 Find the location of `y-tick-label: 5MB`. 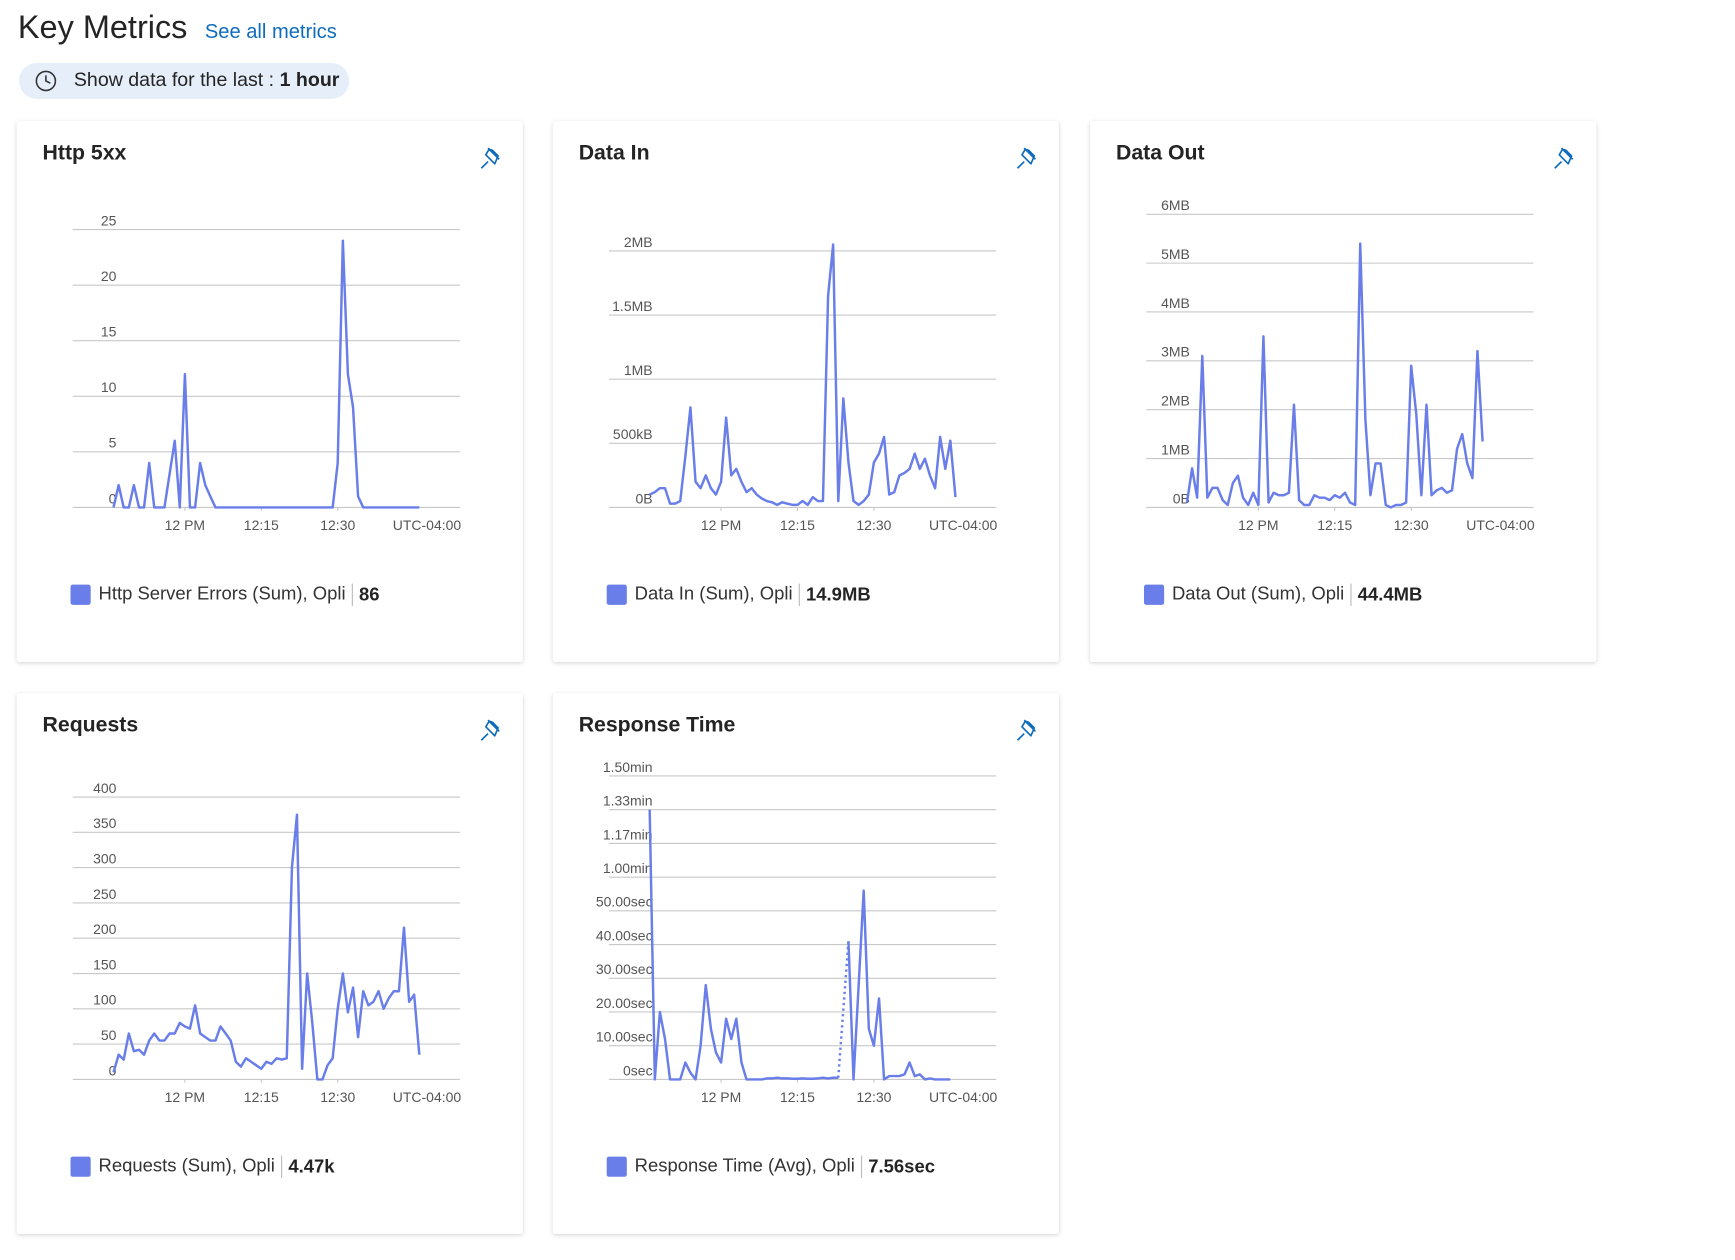

y-tick-label: 5MB is located at coordinates (1175, 254).